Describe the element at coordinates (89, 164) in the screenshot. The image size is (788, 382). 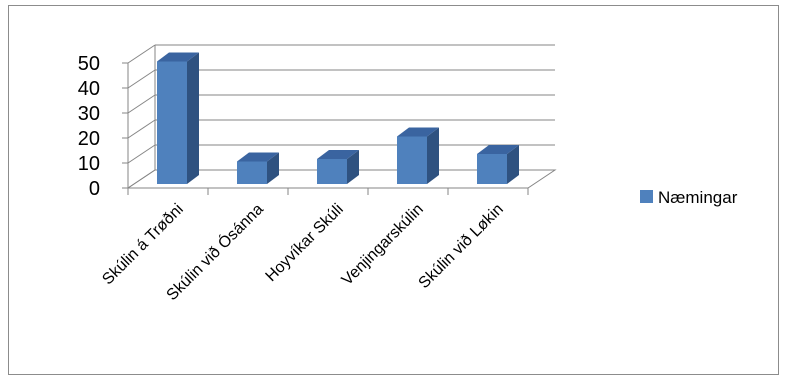
I see `y-tick-label: 10` at that location.